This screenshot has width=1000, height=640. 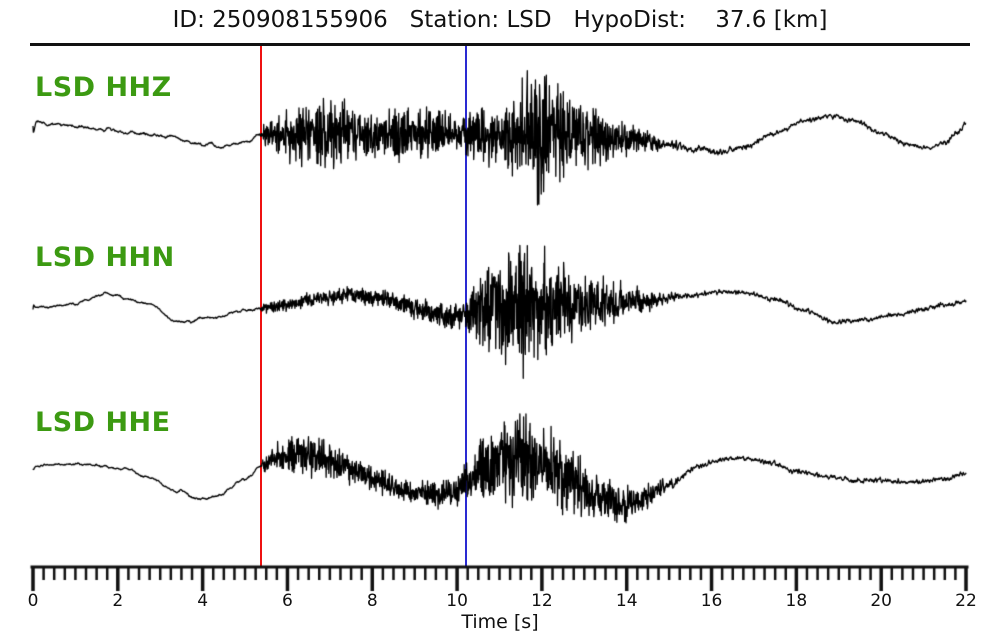 What do you see at coordinates (711, 601) in the screenshot?
I see `x-tick-label: 16` at bounding box center [711, 601].